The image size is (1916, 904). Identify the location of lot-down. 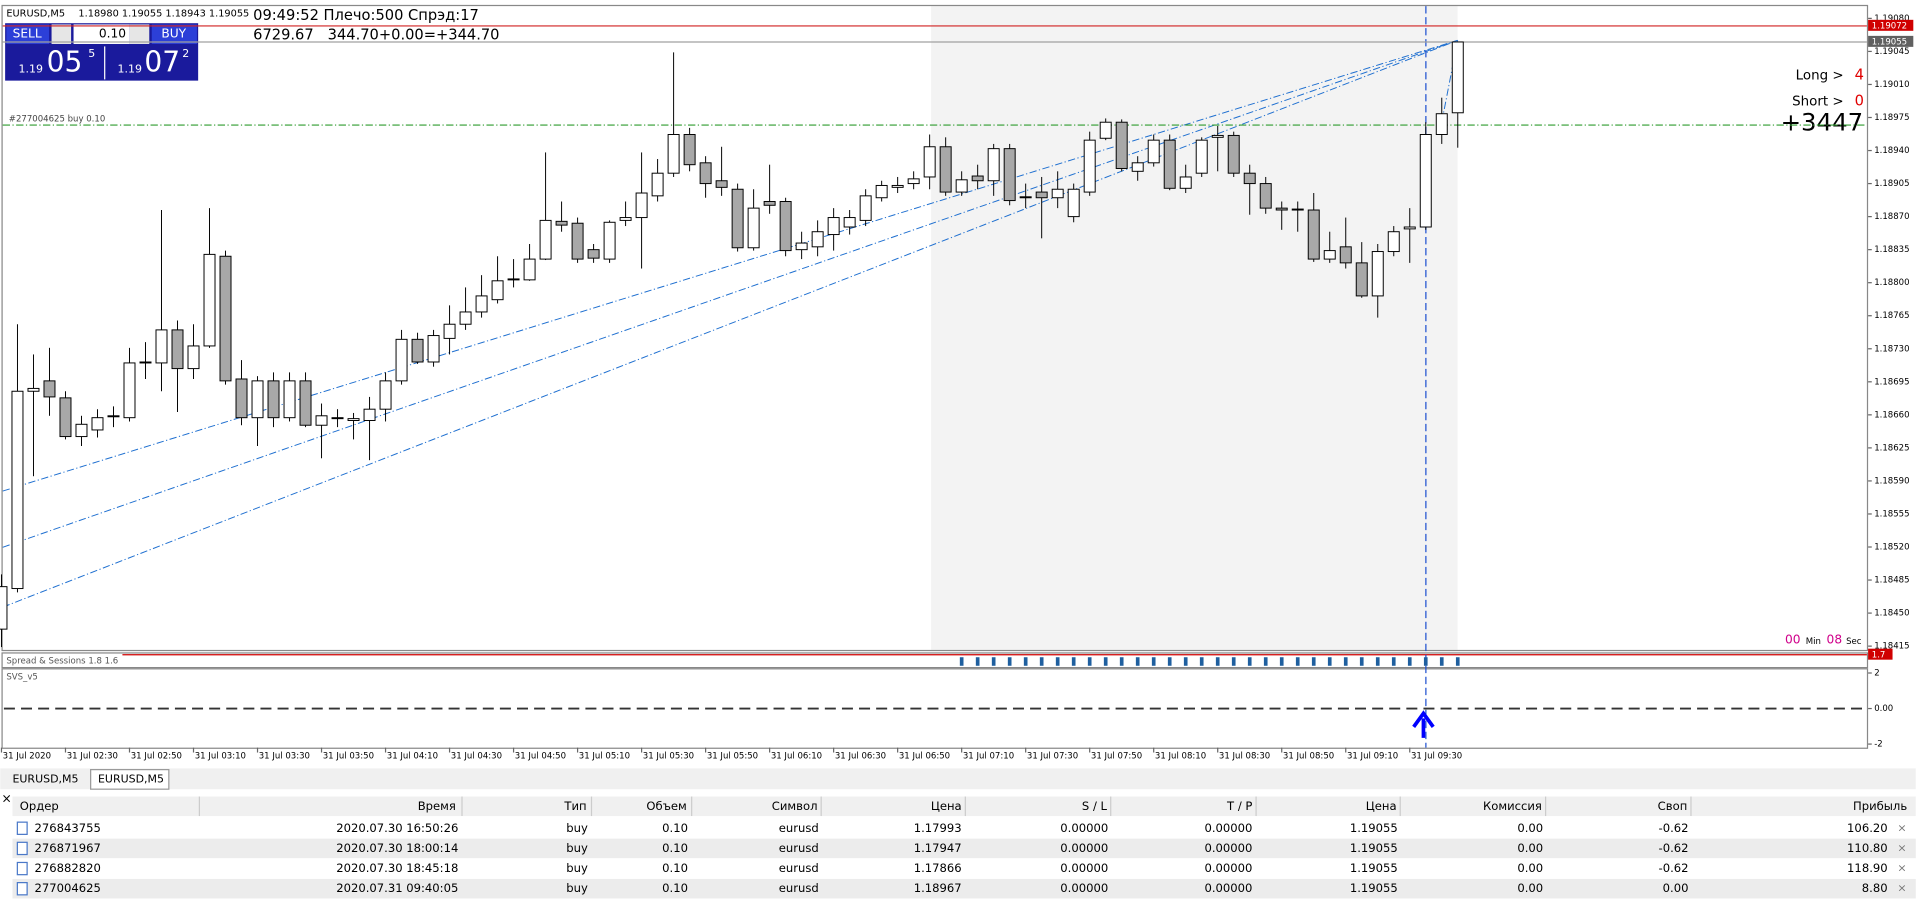
(61, 34).